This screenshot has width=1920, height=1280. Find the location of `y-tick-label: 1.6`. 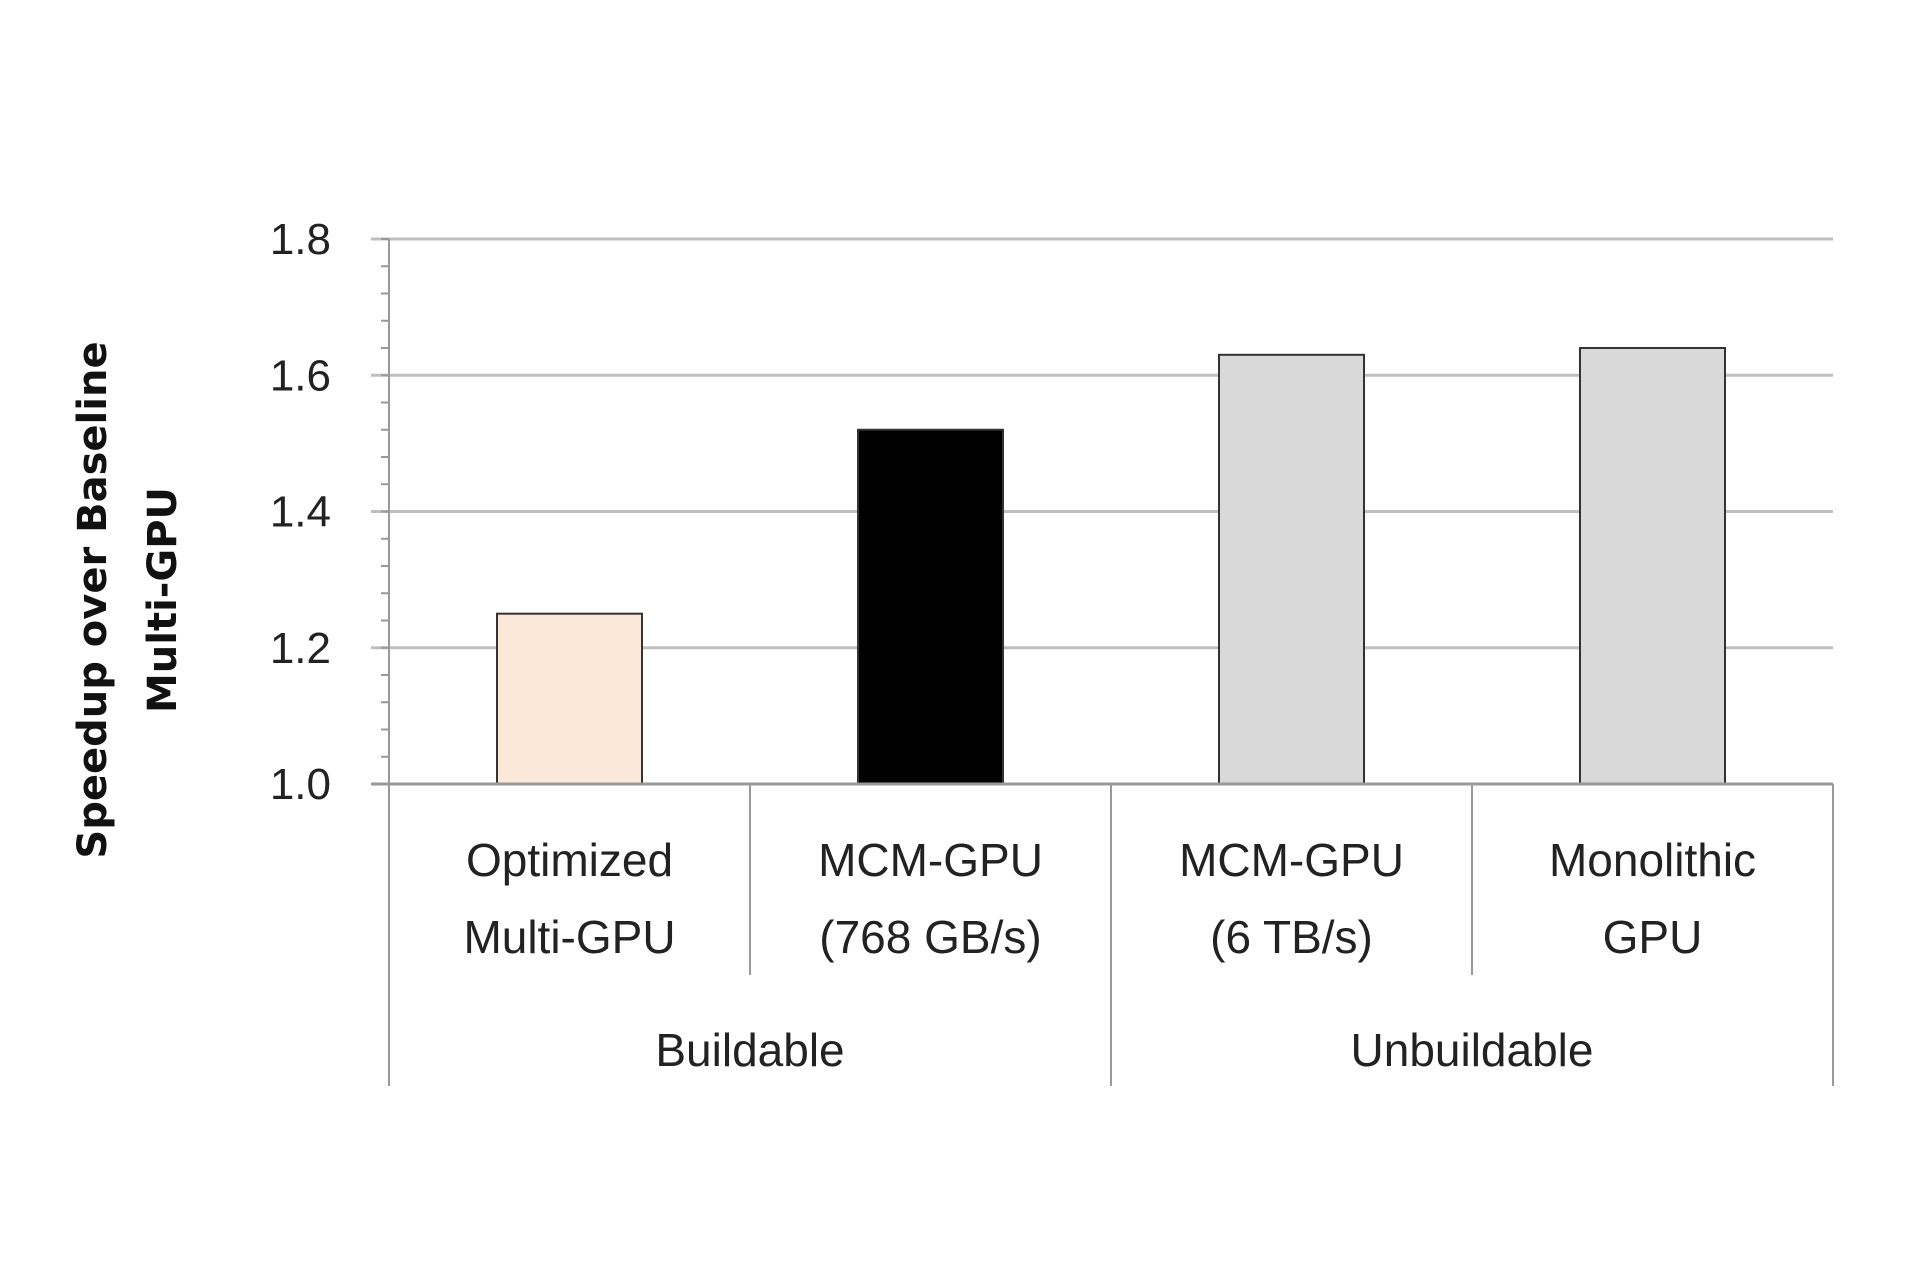

y-tick-label: 1.6 is located at coordinates (300, 375).